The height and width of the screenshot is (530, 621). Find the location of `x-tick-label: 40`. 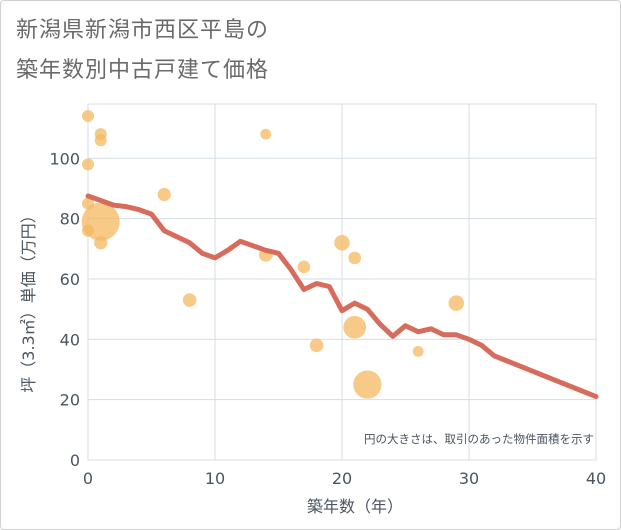

x-tick-label: 40 is located at coordinates (596, 478).